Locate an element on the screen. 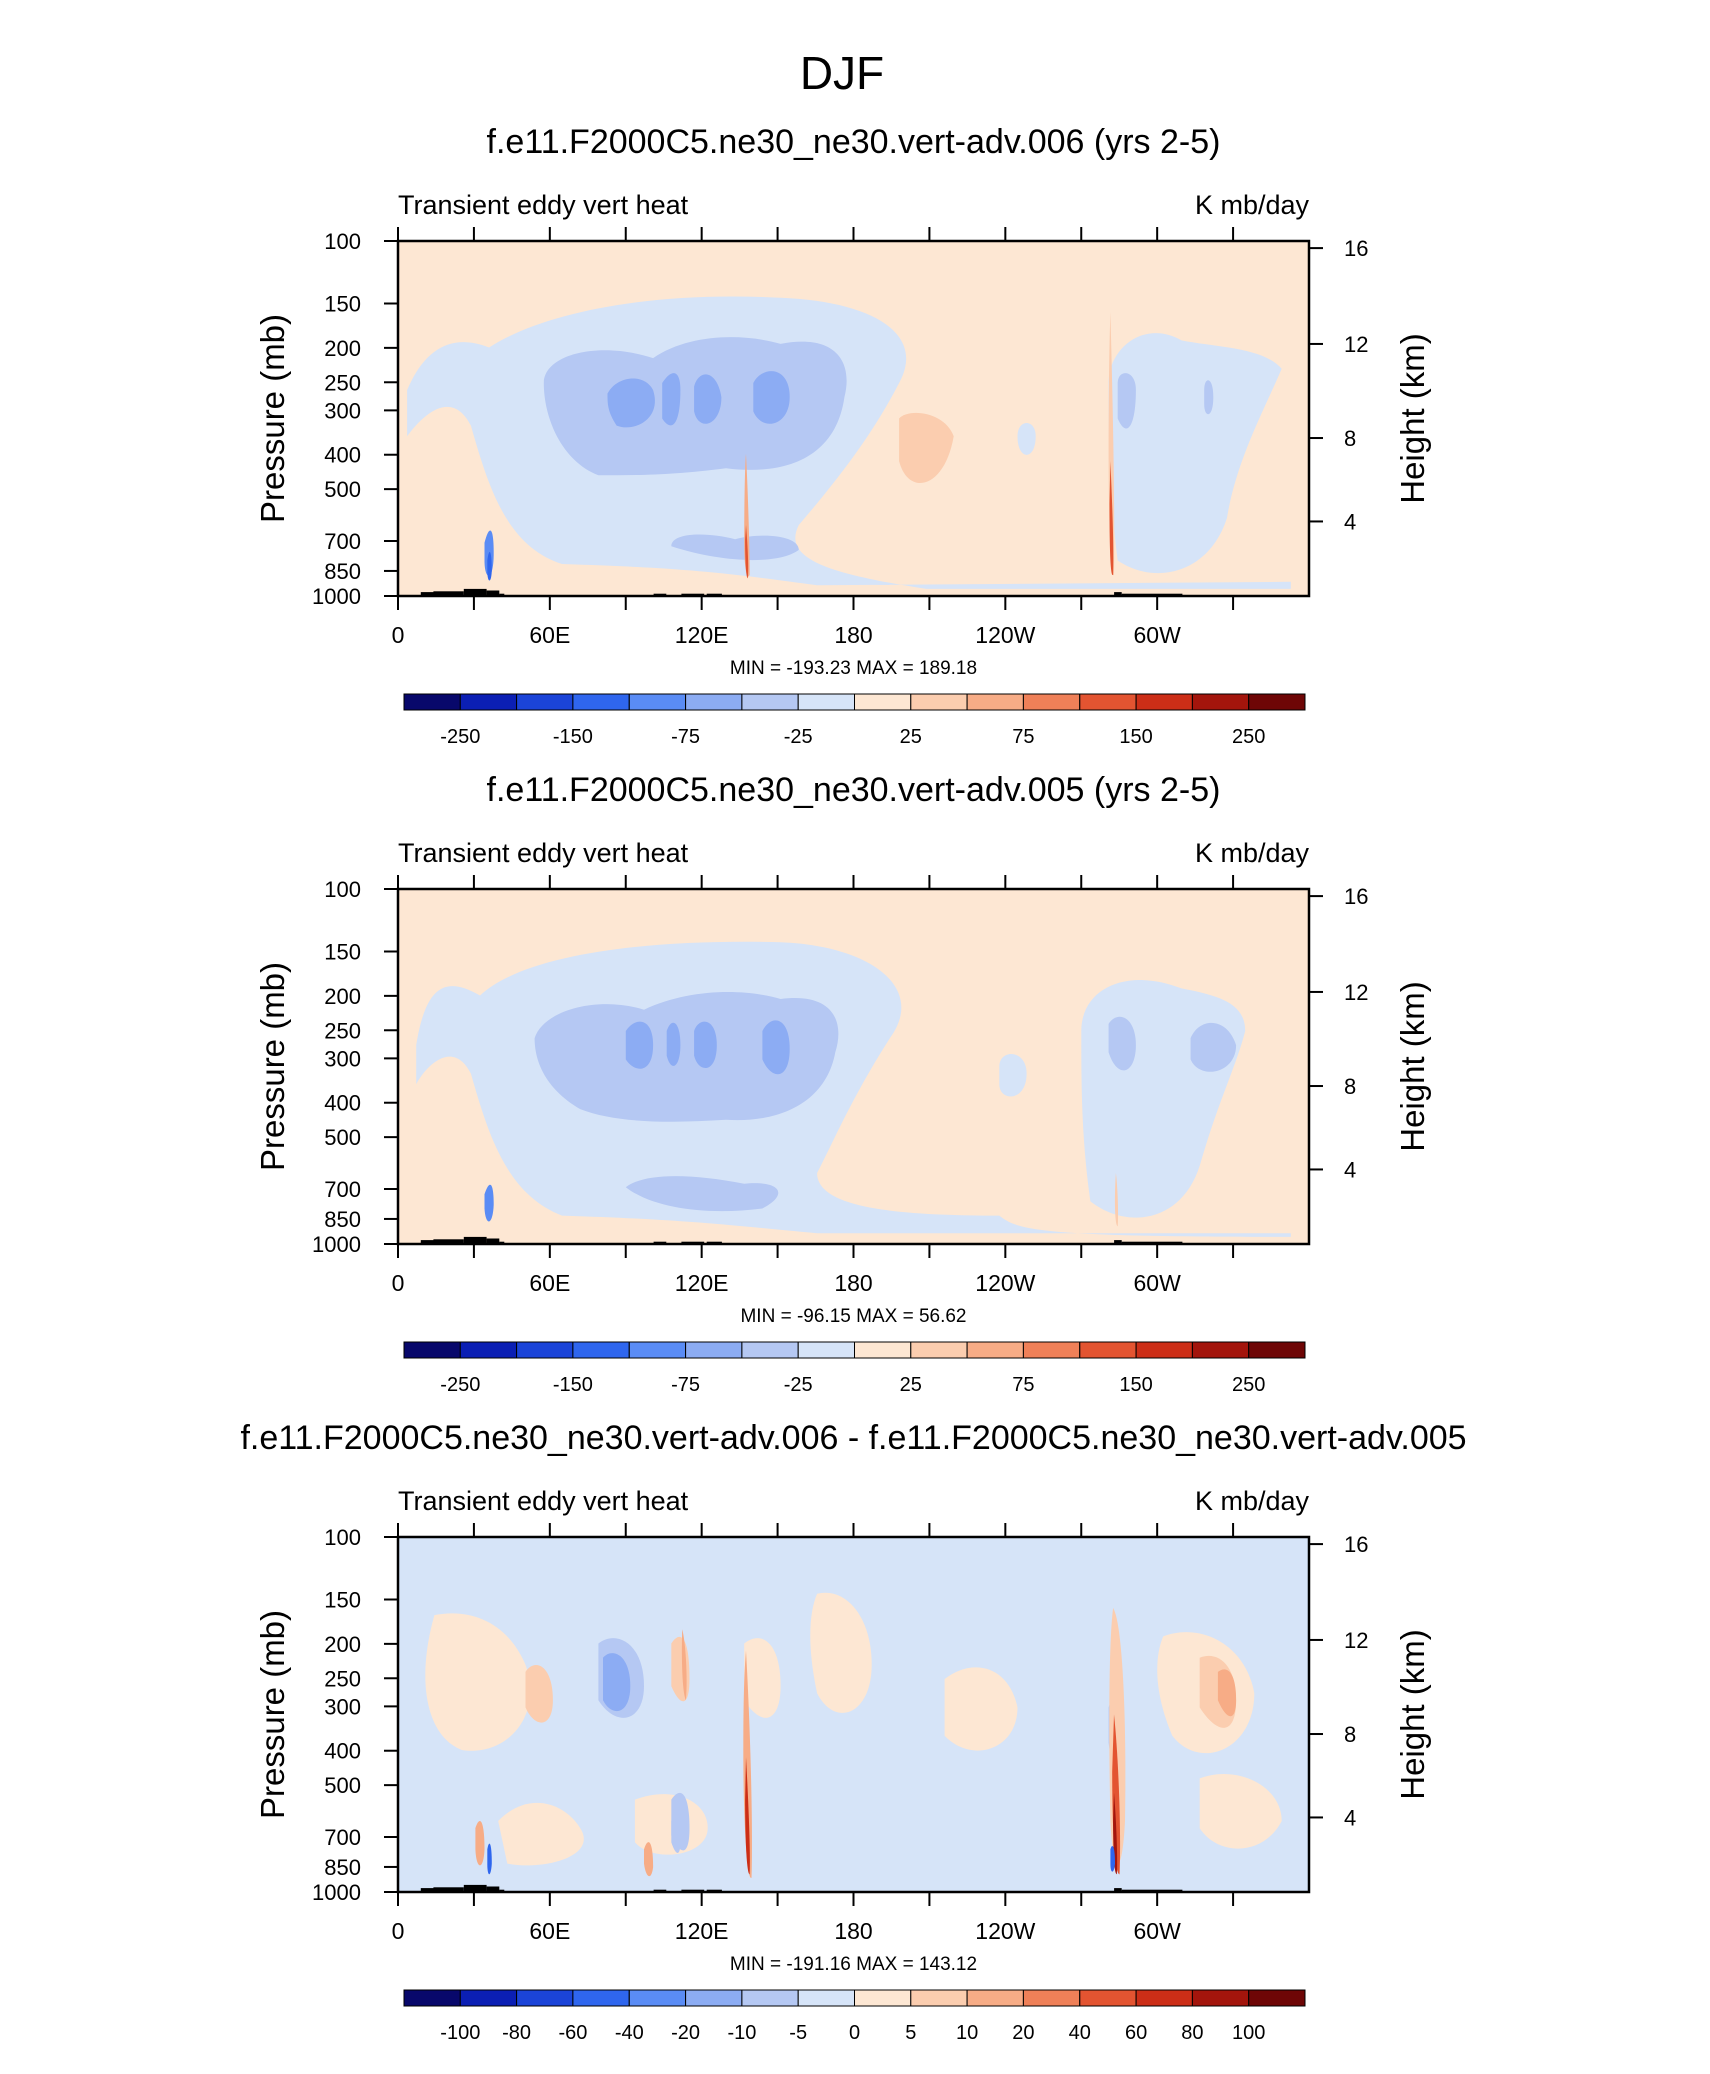 Image resolution: width=1710 pixels, height=2074 pixels. colorbar-label: 20 is located at coordinates (1023, 2033).